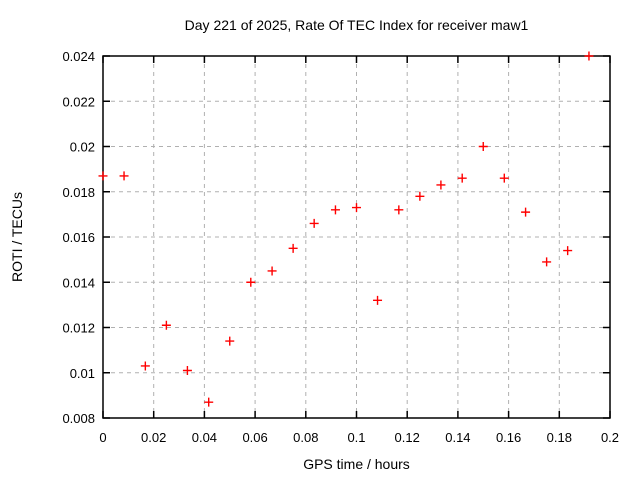  What do you see at coordinates (78, 192) in the screenshot?
I see `y-tick-label: 0.018` at bounding box center [78, 192].